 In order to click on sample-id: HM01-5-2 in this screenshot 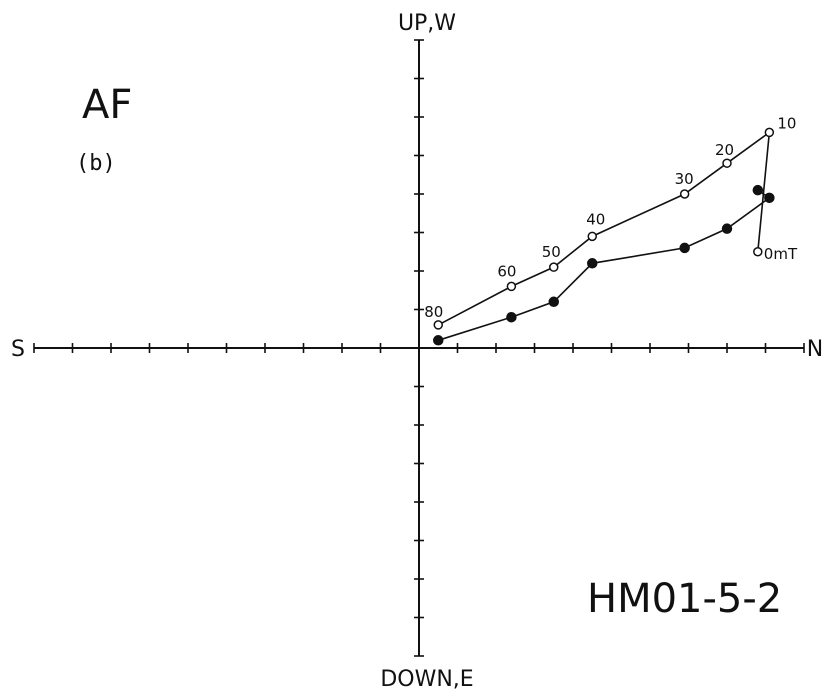, I will do `click(684, 599)`.